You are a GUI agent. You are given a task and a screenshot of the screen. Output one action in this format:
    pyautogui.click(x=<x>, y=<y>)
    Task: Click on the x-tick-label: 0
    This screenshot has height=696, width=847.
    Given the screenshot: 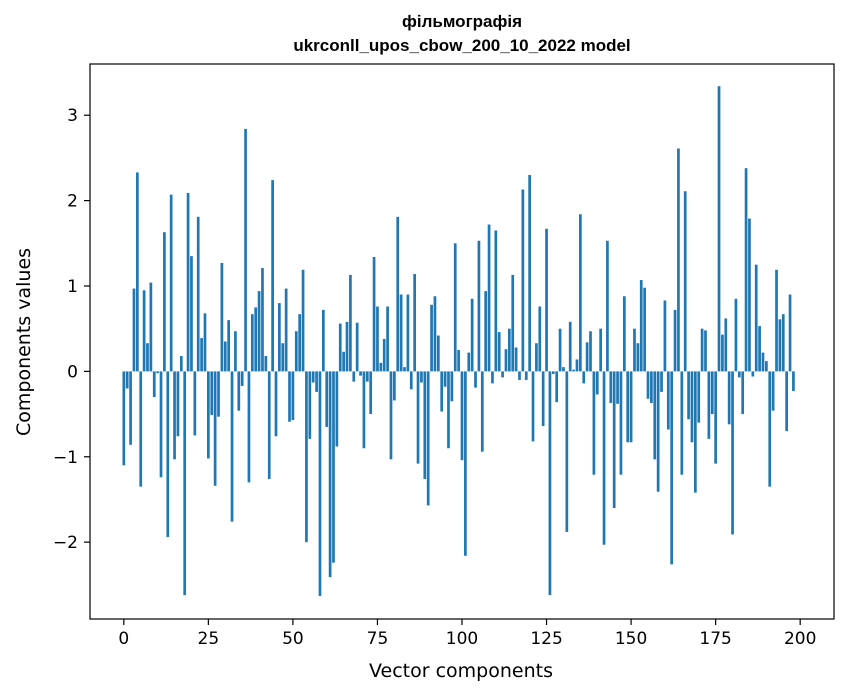 What is the action you would take?
    pyautogui.click(x=123, y=639)
    